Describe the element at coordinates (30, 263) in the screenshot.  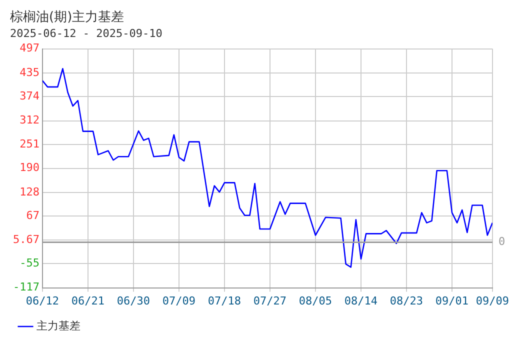
I see `y-tick-label: -55` at that location.